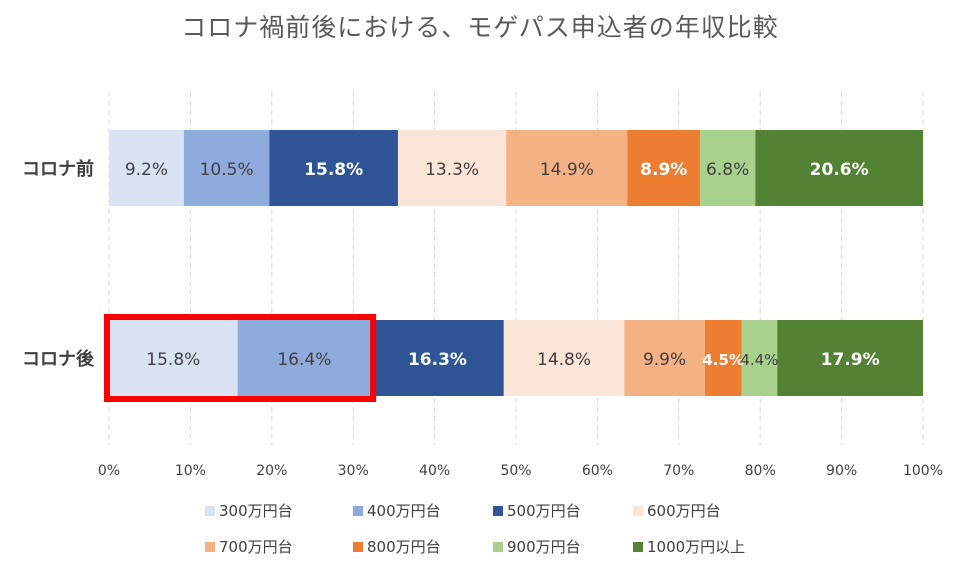 Image resolution: width=960 pixels, height=568 pixels. Describe the element at coordinates (480, 27) in the screenshot. I see `chart-title: コロナ禍前後における、モゲパス申込者の年収比較` at that location.